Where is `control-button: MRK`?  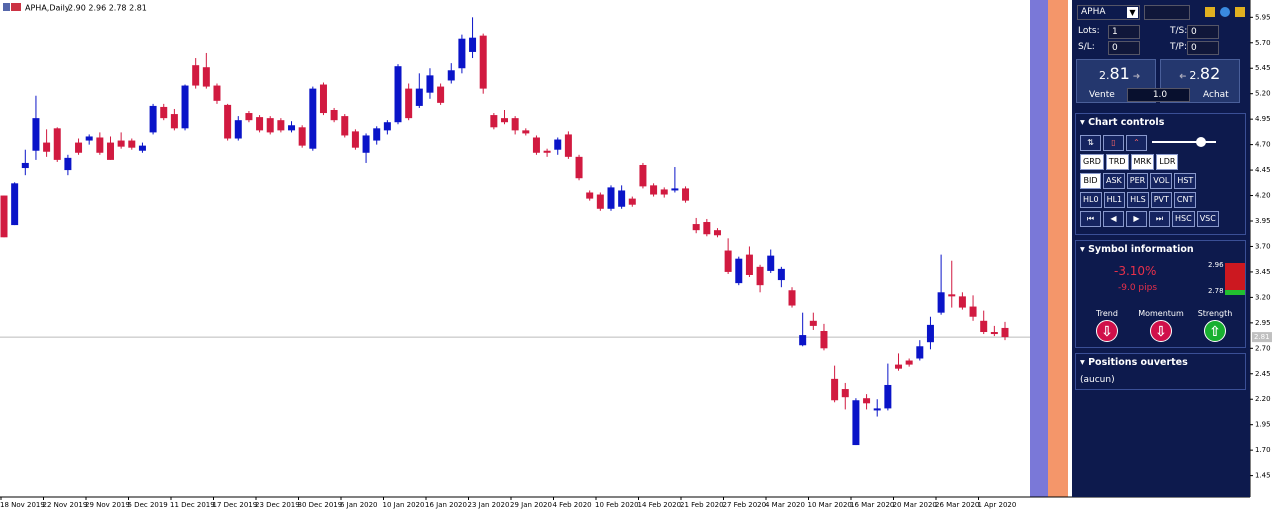
control-button: MRK is located at coordinates (1142, 162).